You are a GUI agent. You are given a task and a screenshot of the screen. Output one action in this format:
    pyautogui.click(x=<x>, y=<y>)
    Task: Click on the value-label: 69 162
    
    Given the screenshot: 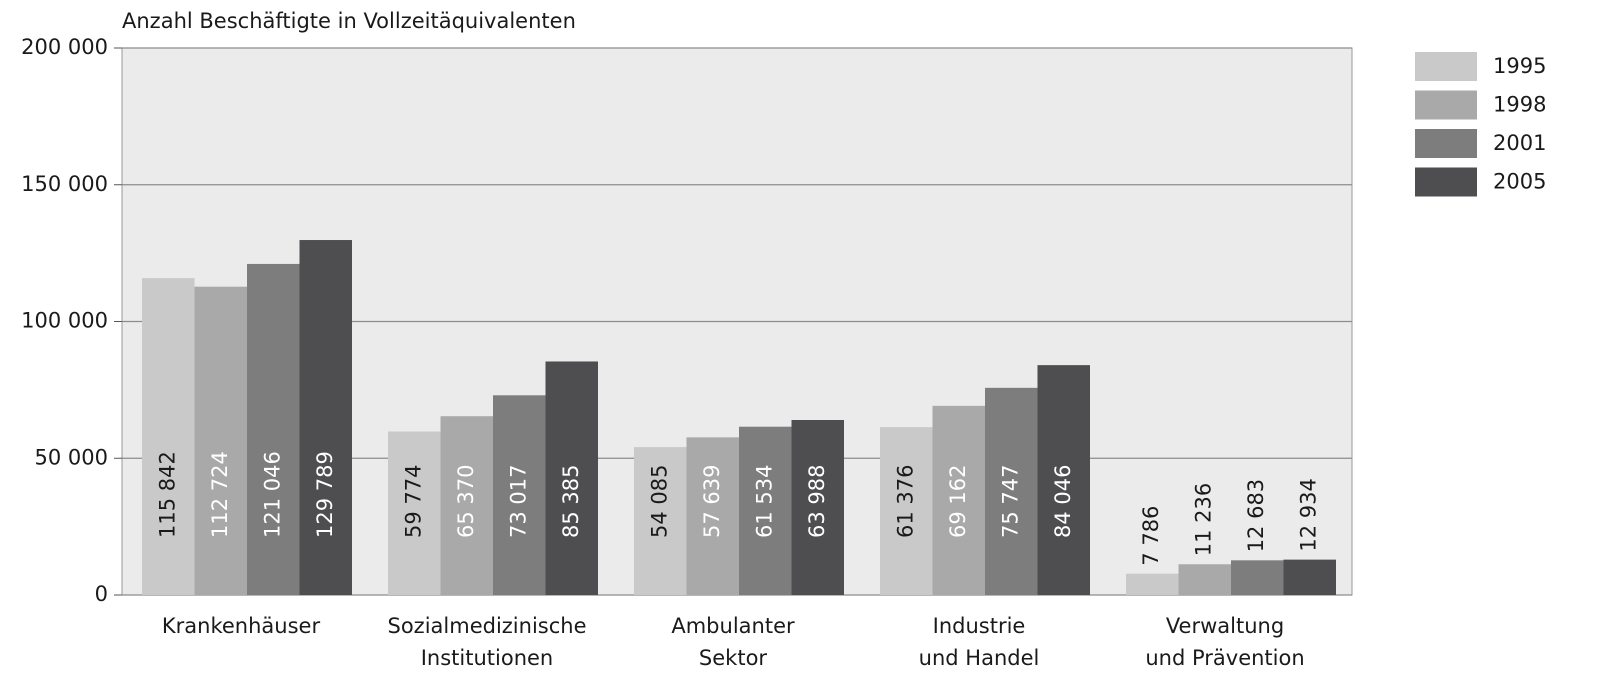 What is the action you would take?
    pyautogui.click(x=958, y=501)
    